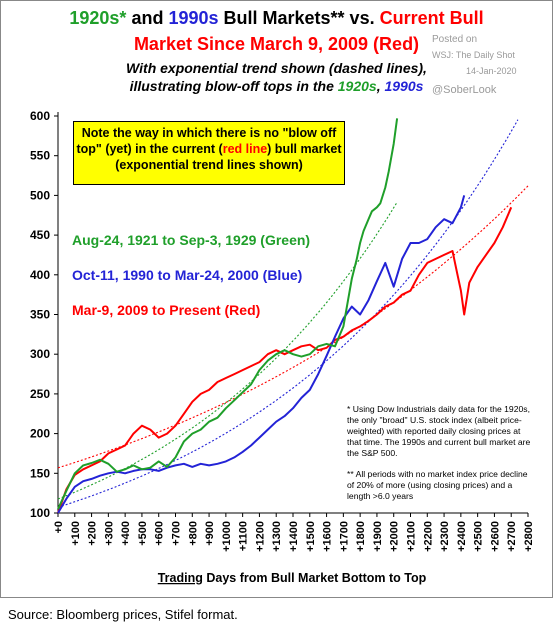 This screenshot has height=638, width=553. Describe the element at coordinates (311, 536) in the screenshot. I see `x-tick-label: +1500` at that location.